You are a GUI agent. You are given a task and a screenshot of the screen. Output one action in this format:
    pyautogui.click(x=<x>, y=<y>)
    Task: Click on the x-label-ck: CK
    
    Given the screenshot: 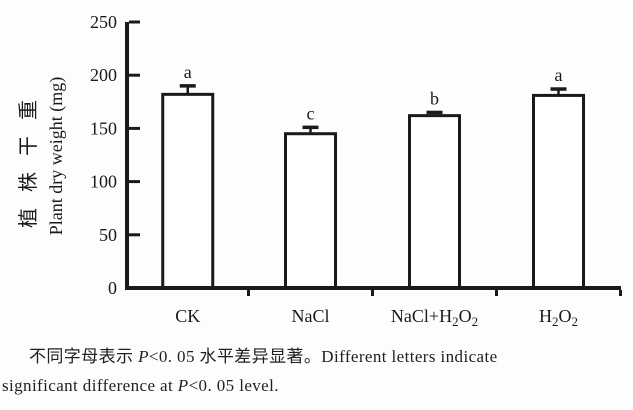 What is the action you would take?
    pyautogui.click(x=187, y=316)
    